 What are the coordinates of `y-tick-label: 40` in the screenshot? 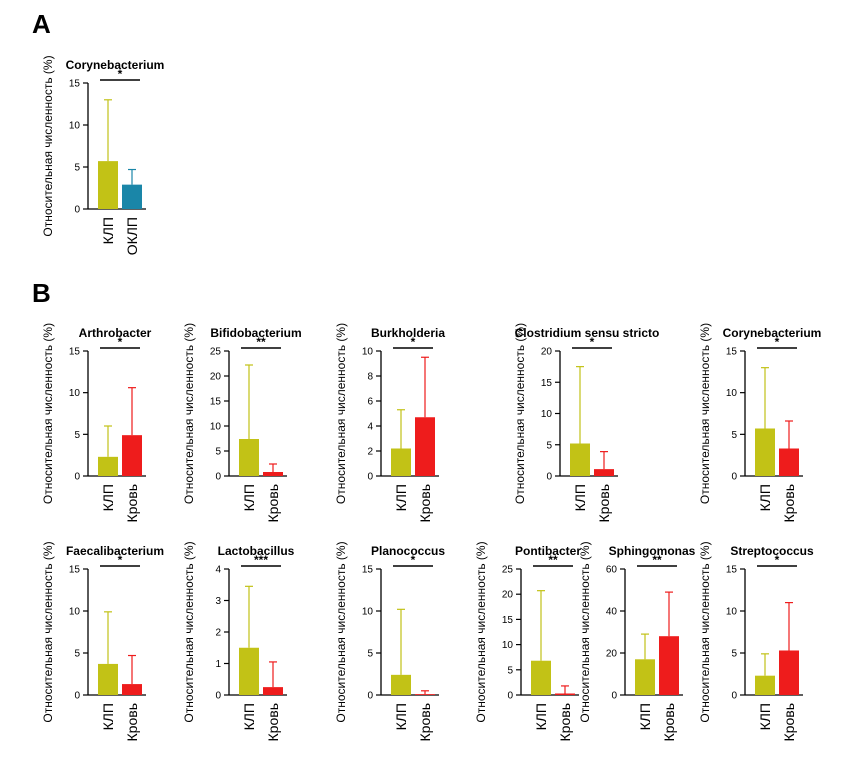 It's located at (612, 612).